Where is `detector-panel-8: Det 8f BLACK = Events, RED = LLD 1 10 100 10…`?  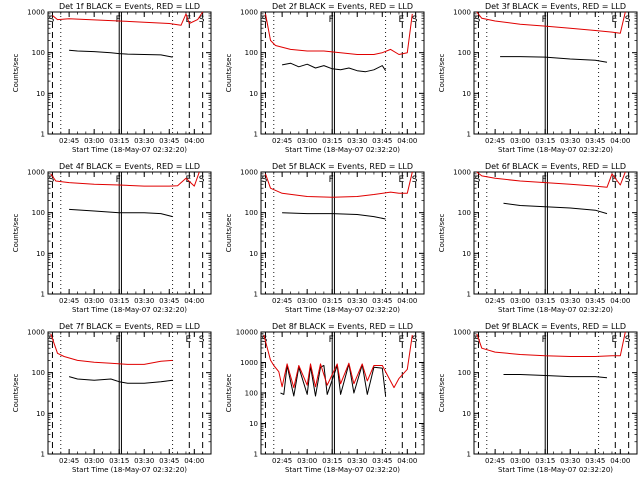 detector-panel-8: Det 8f BLACK = Events, RED = LLD 1 10 100 10… is located at coordinates (325, 398).